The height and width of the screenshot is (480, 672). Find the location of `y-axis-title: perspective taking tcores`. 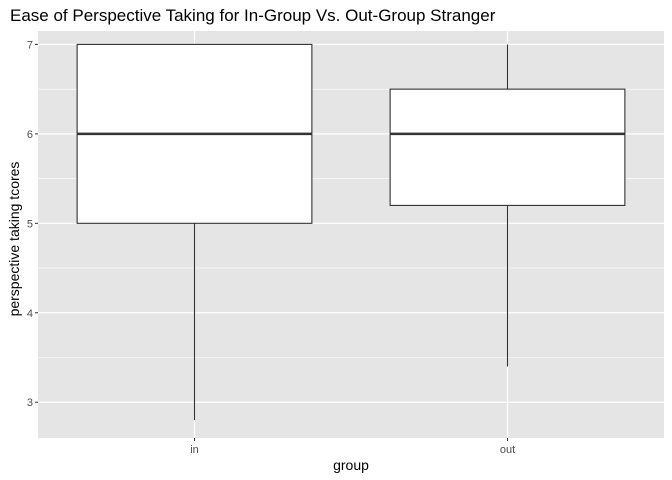

y-axis-title: perspective taking tcores is located at coordinates (14, 239).